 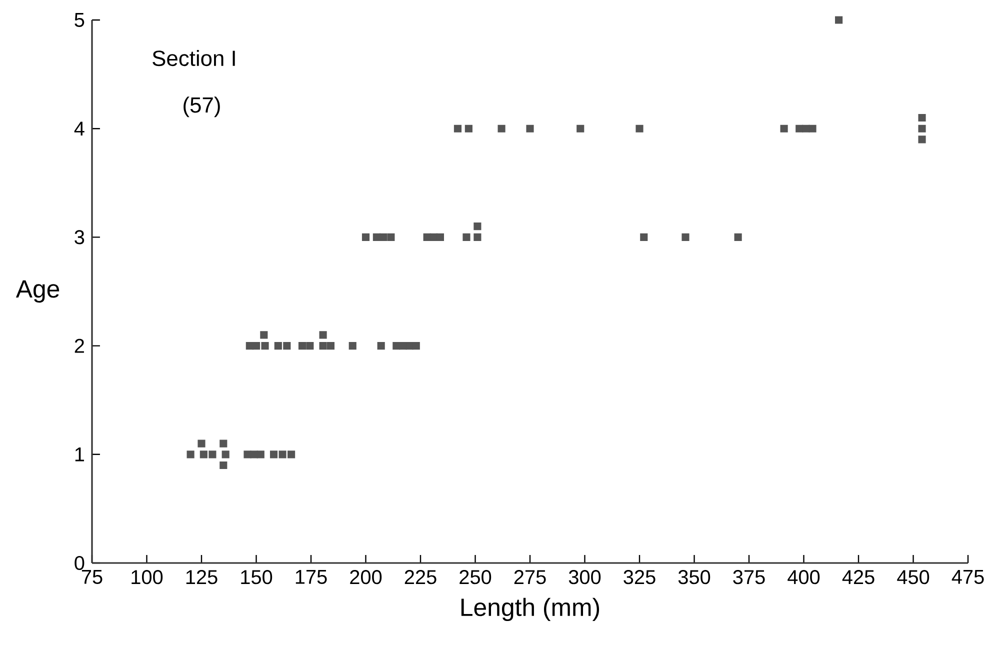 I want to click on y-tick-label: 1, so click(x=79, y=455).